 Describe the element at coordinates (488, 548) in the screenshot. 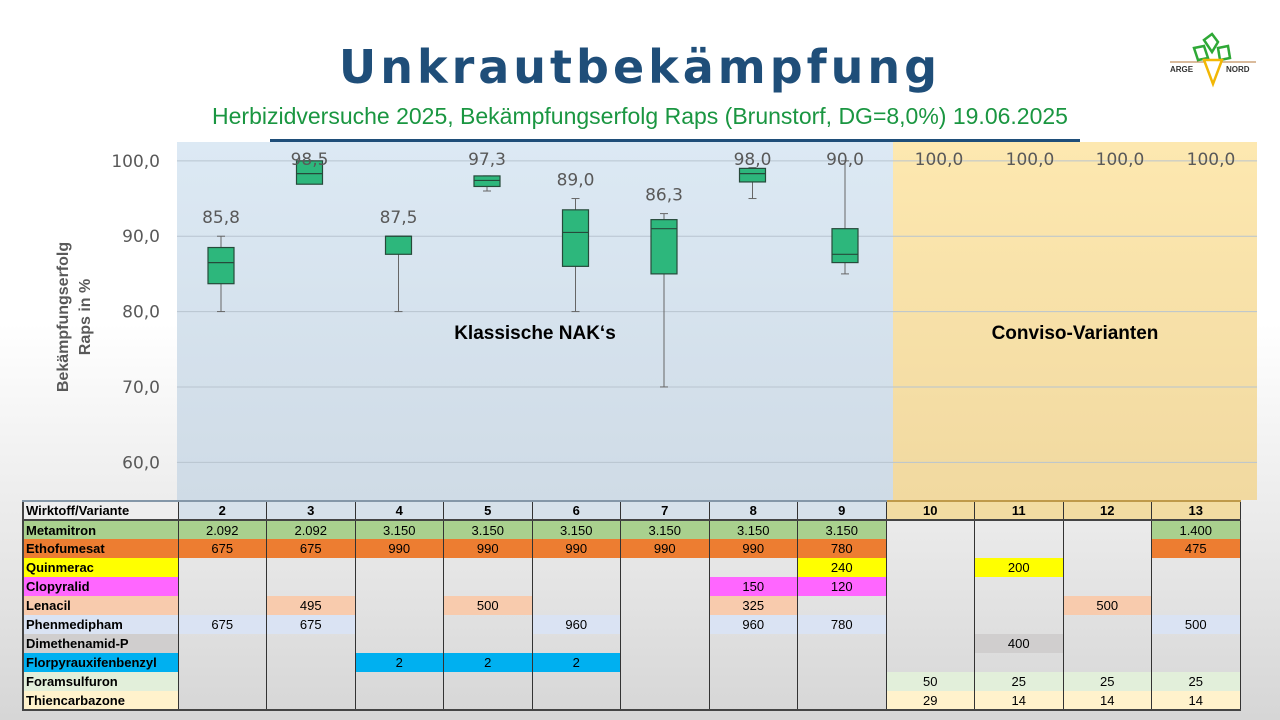

I see `table-cell: 990` at that location.